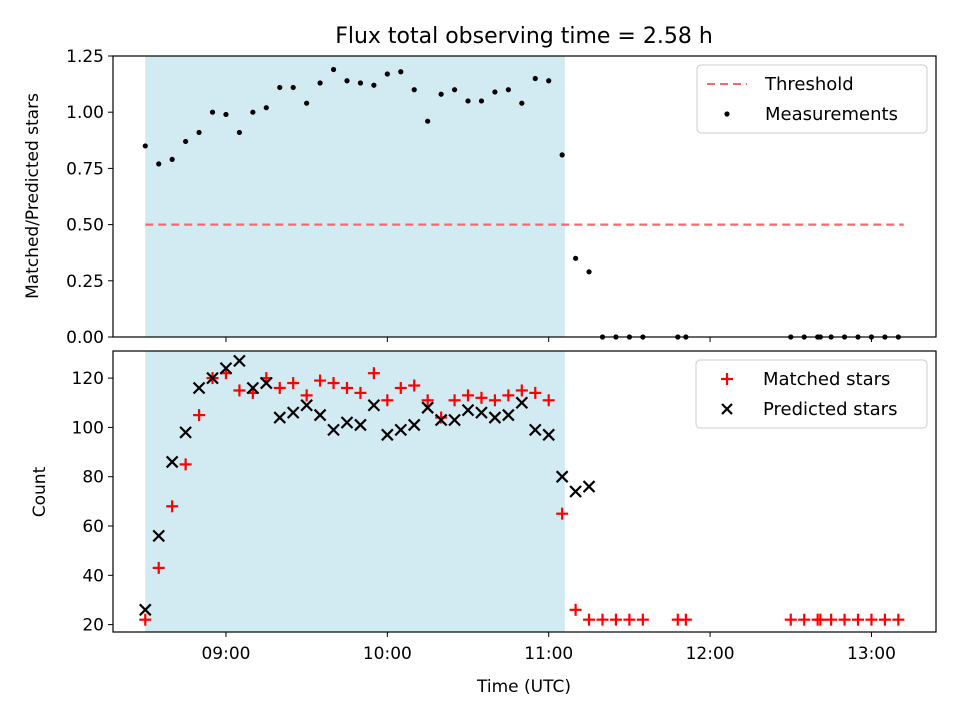 The width and height of the screenshot is (960, 720). I want to click on top-legend-frame, so click(812, 99).